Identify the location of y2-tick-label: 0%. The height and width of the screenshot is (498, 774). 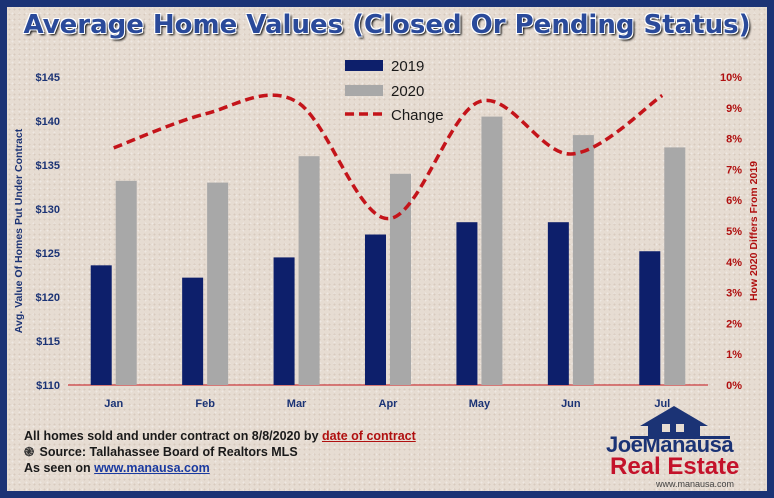
(734, 386).